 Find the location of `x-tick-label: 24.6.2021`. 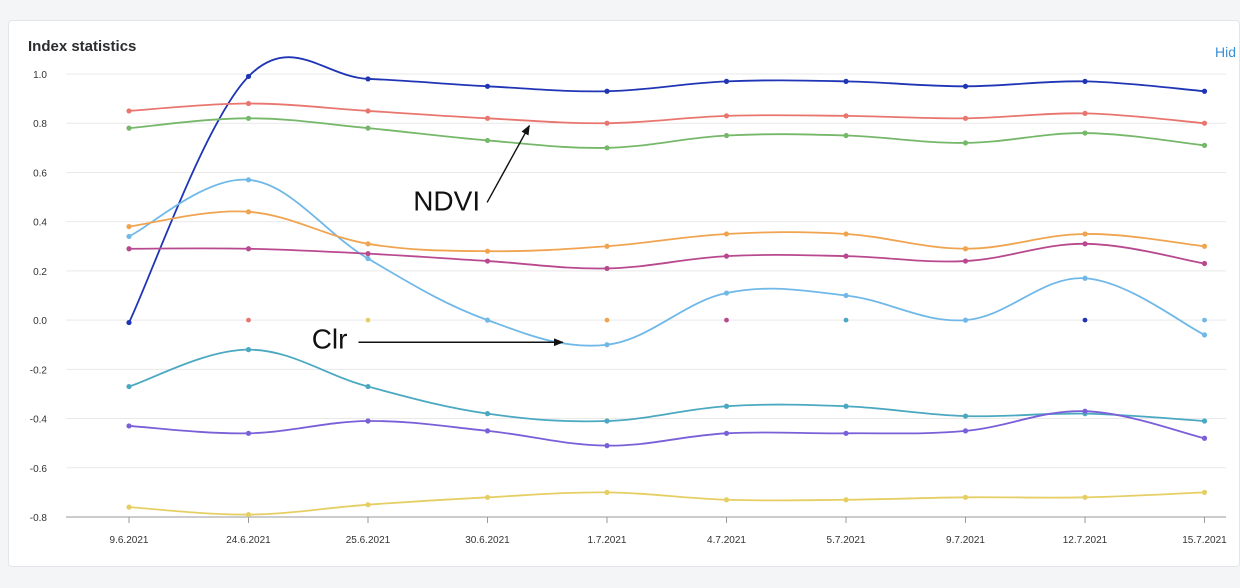

x-tick-label: 24.6.2021 is located at coordinates (248, 540).